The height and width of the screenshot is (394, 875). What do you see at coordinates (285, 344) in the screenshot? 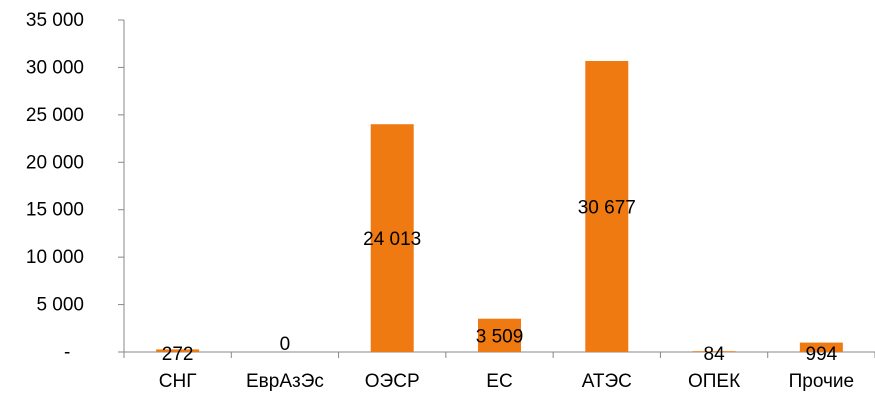
I see `data-label: 0` at bounding box center [285, 344].